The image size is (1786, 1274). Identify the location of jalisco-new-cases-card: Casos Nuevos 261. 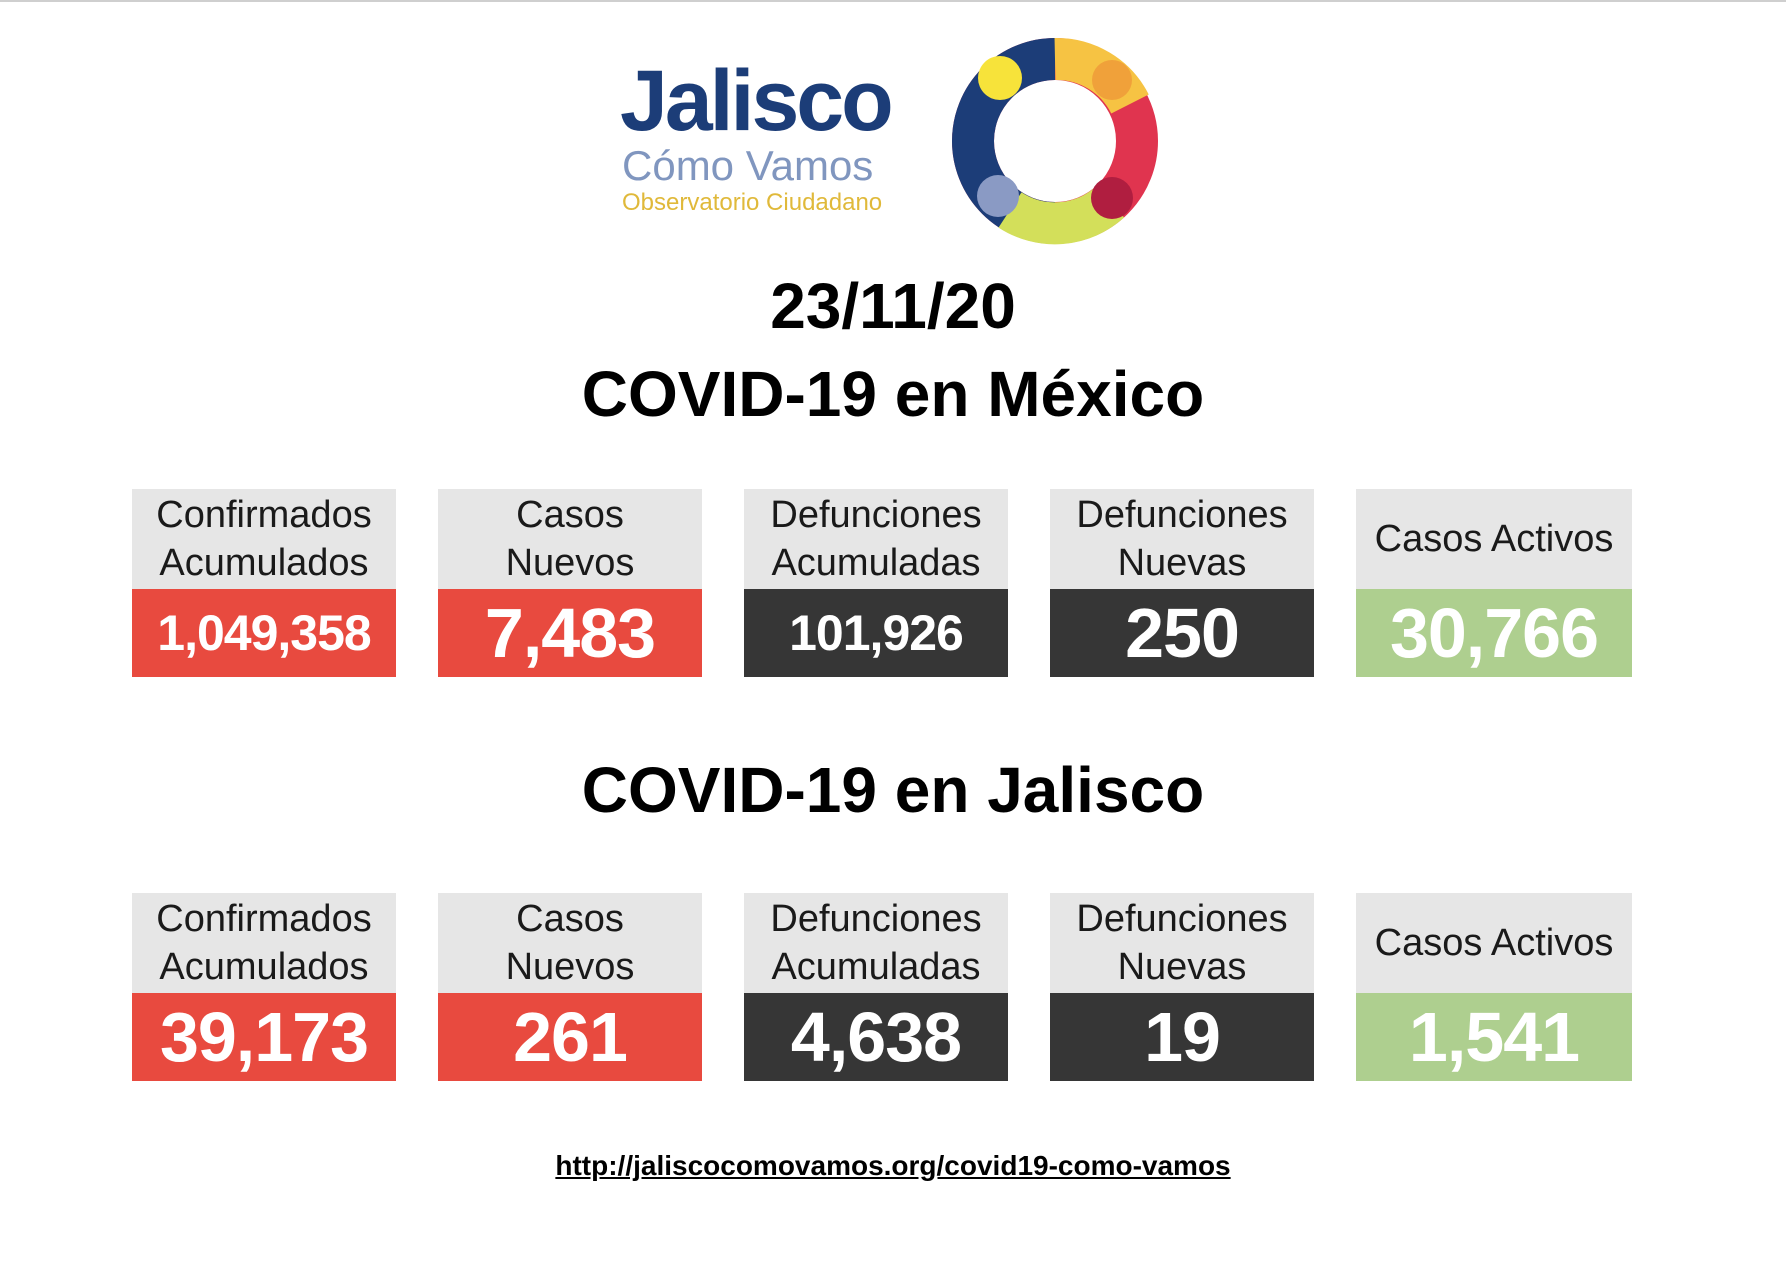
(570, 987).